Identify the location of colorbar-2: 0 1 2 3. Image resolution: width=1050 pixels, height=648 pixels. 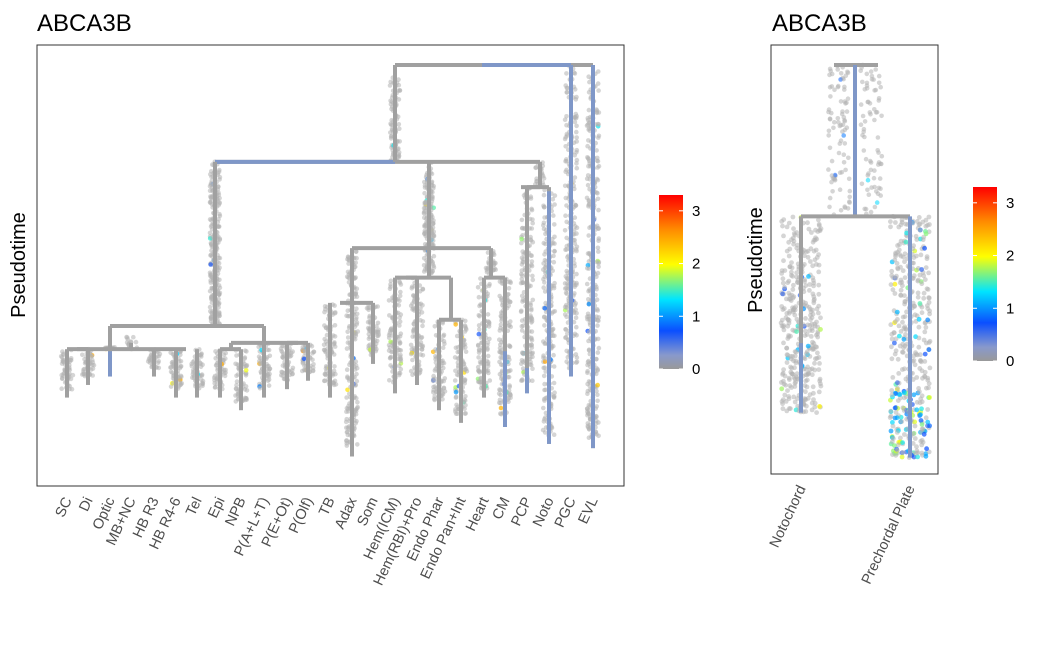
(993, 278).